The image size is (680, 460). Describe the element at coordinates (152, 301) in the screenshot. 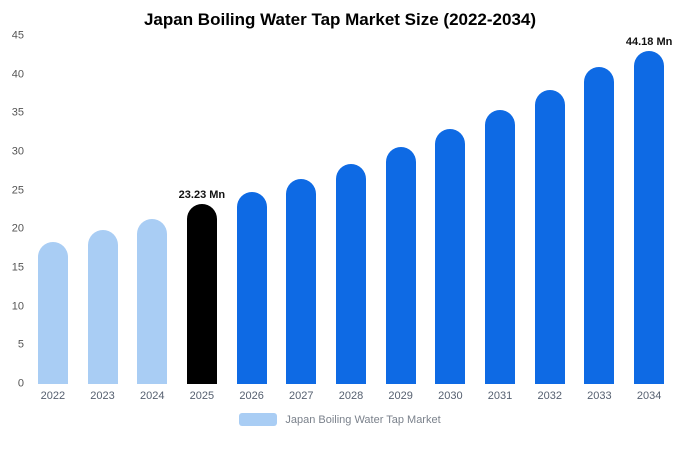

I see `bar-2024` at that location.